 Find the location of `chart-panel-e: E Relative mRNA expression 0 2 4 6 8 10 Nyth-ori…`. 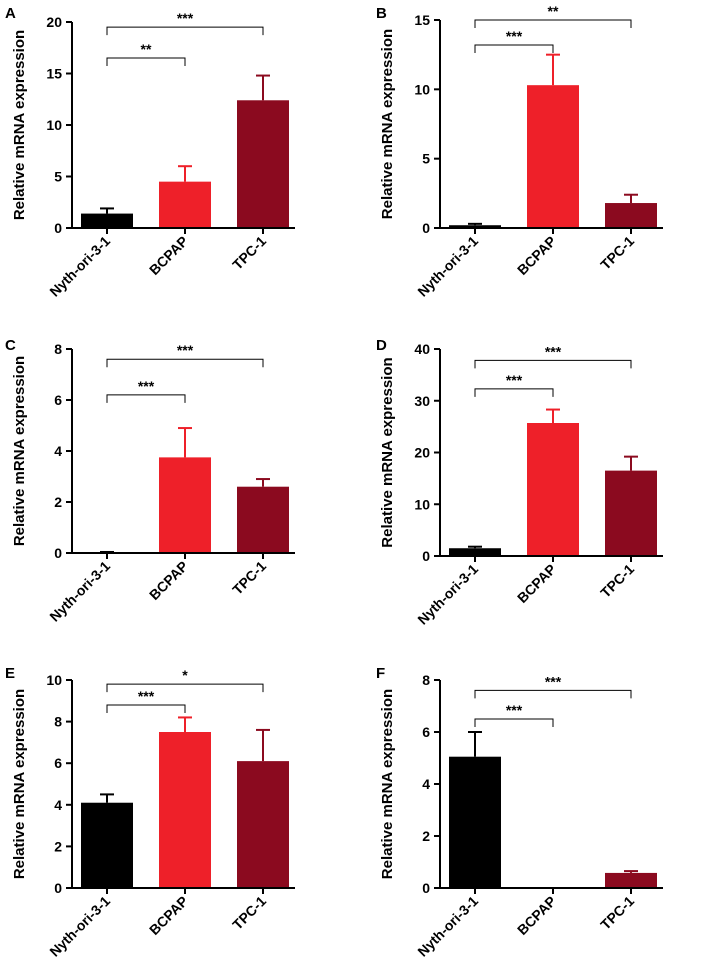

chart-panel-e: E Relative mRNA expression 0 2 4 6 8 10 Nyth-ori… is located at coordinates (150, 812).